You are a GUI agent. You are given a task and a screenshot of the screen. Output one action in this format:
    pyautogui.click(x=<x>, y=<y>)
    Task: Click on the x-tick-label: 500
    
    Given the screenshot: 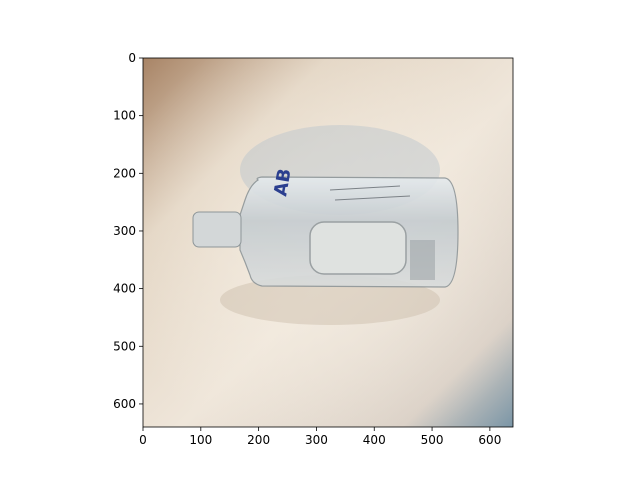 What is the action you would take?
    pyautogui.click(x=432, y=440)
    